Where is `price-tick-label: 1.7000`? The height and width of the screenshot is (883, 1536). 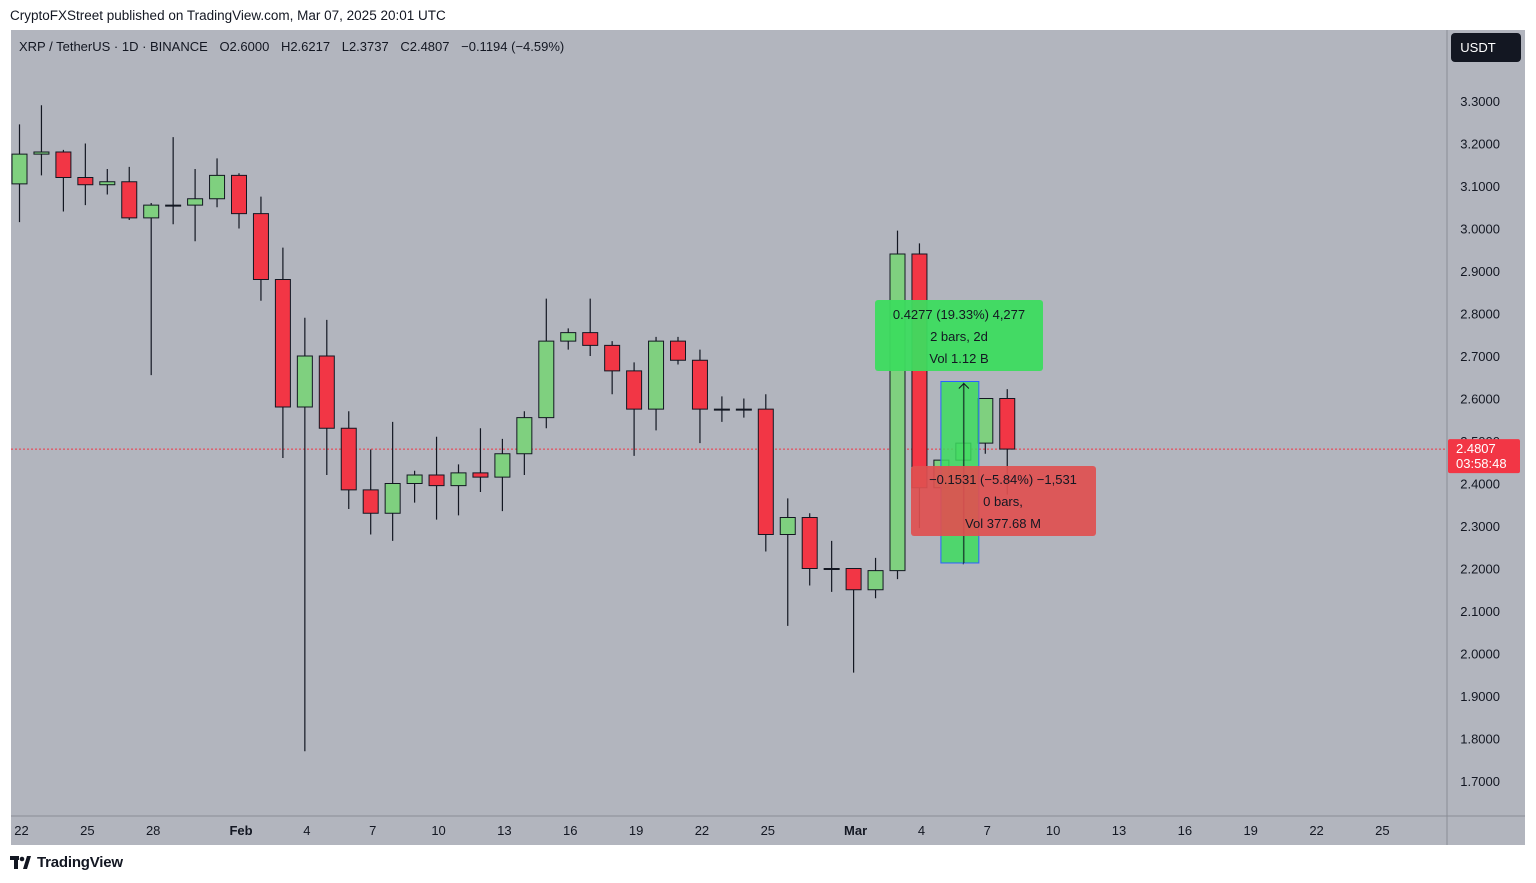 price-tick-label: 1.7000 is located at coordinates (1480, 781).